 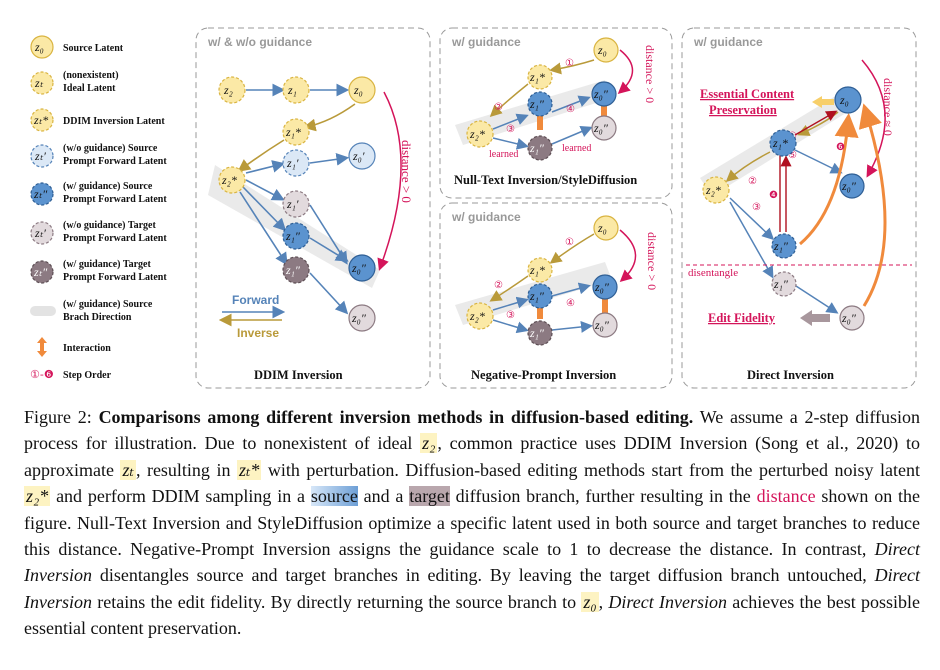 I want to click on panel-caption: Negative-Prompt Inversion, so click(x=543, y=375).